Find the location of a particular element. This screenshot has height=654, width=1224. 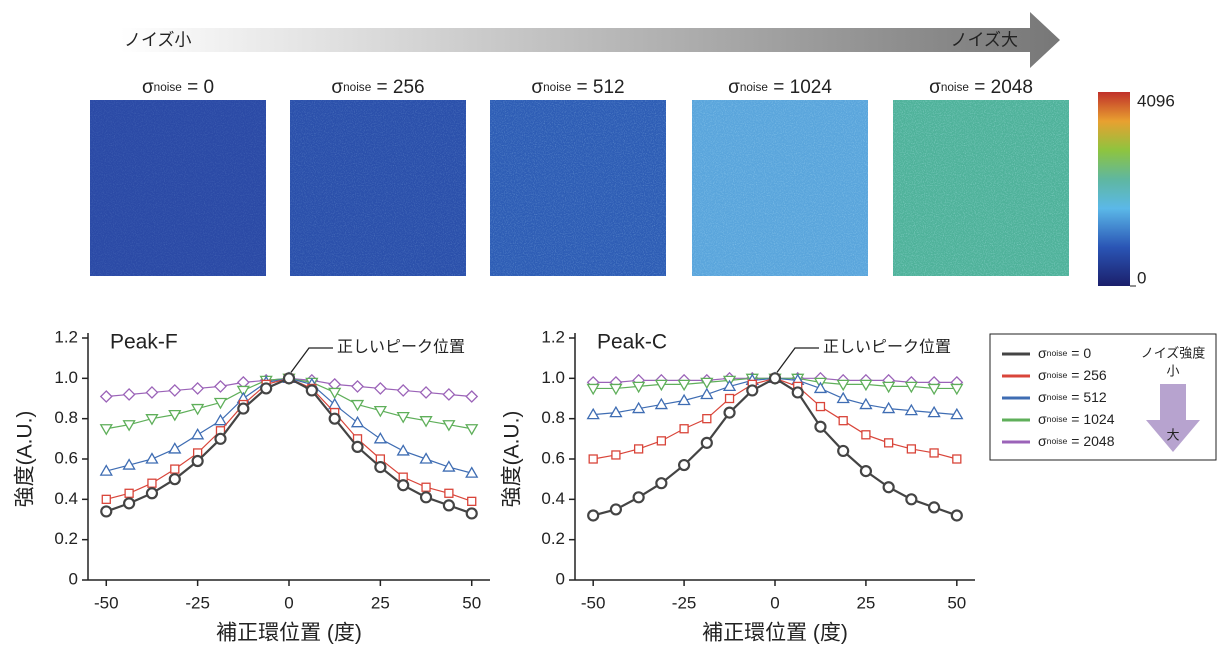

y-tick-label: 0.6 is located at coordinates (66, 457).